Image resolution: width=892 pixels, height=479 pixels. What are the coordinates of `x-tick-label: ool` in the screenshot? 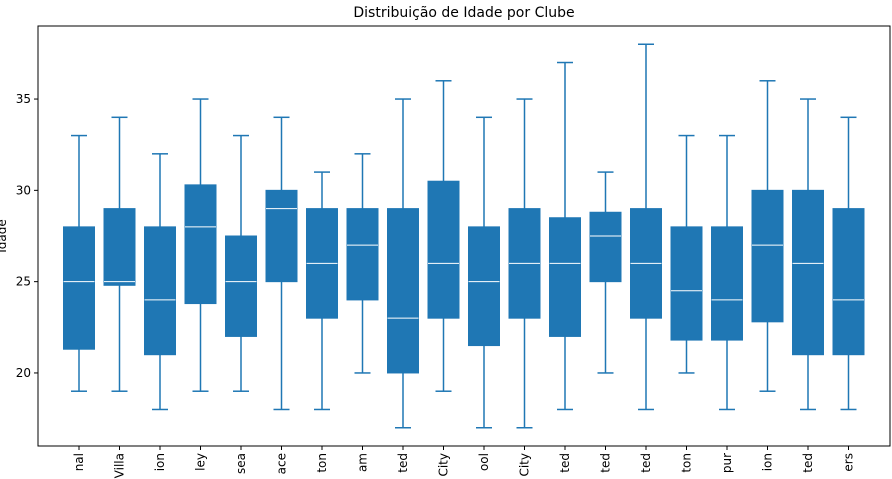 It's located at (484, 462).